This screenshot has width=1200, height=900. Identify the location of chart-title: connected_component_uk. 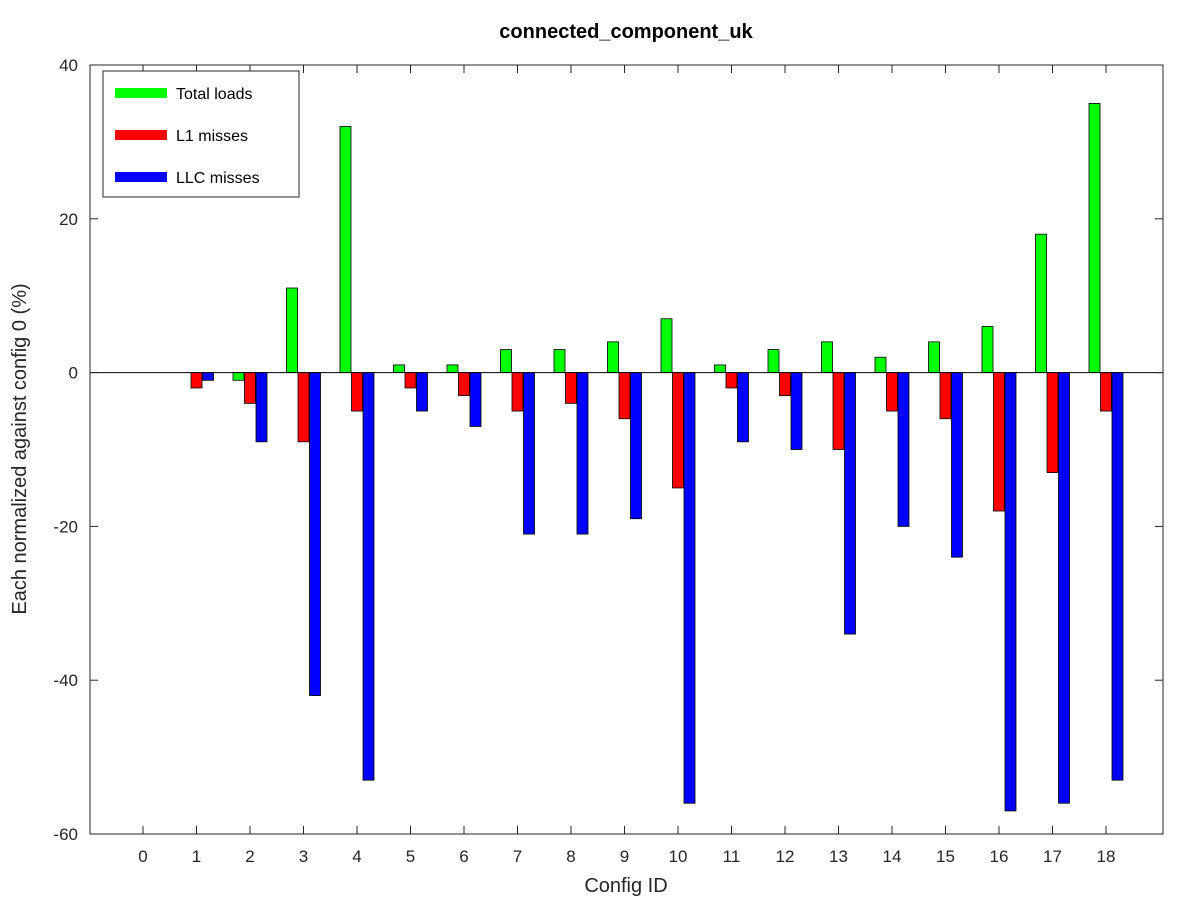
(626, 32).